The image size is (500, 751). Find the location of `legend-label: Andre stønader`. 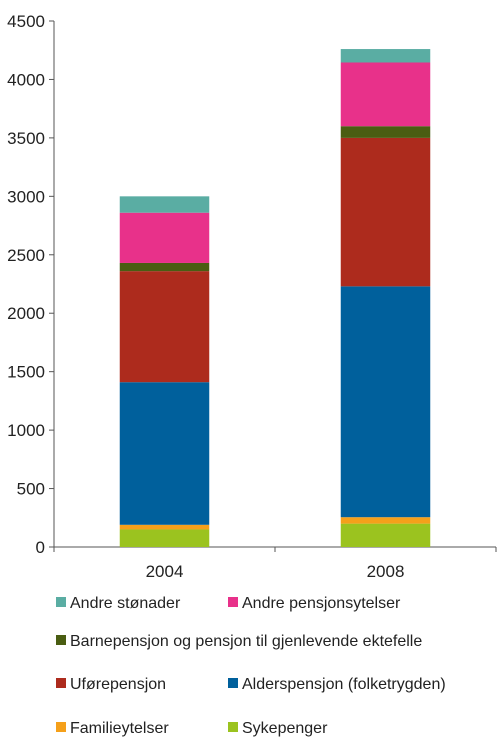

legend-label: Andre stønader is located at coordinates (125, 603).